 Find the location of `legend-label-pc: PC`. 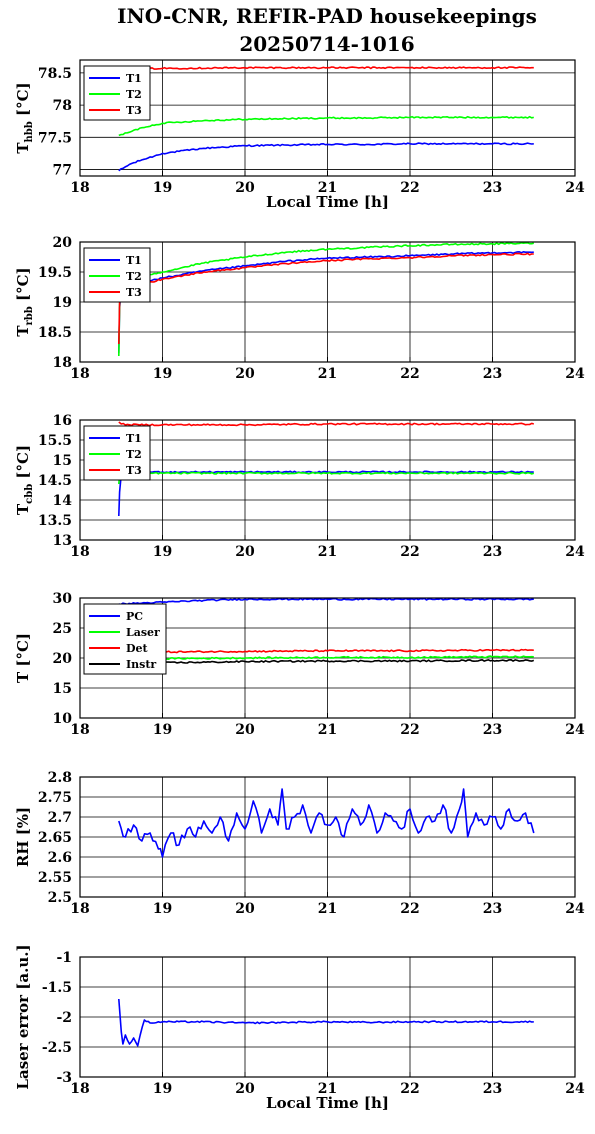

legend-label-pc: PC is located at coordinates (134, 616).